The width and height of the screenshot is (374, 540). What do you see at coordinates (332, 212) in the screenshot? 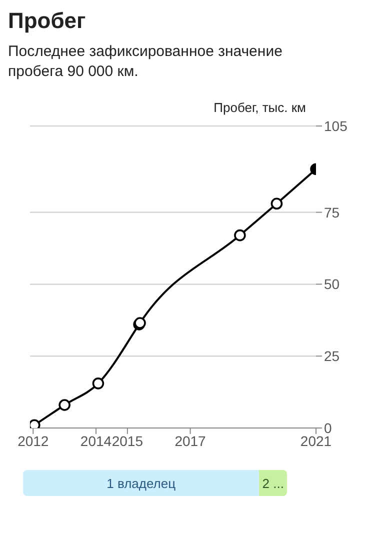
I see `y-tick-label: 75` at bounding box center [332, 212].